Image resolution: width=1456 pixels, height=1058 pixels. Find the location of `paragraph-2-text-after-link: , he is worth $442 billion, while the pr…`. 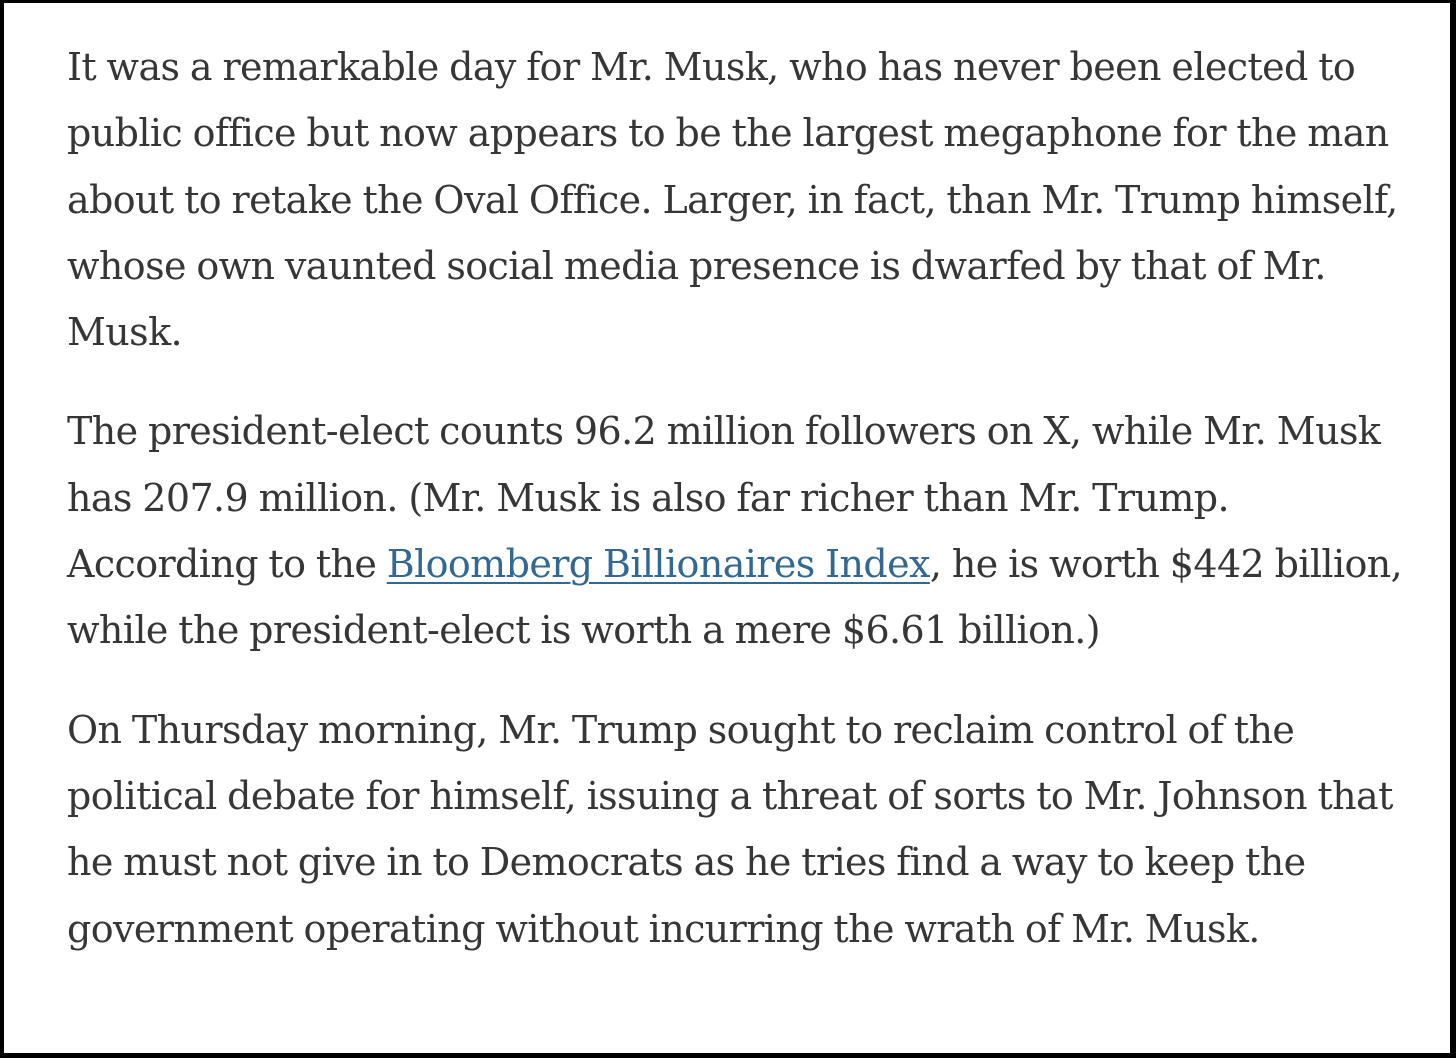

paragraph-2-text-after-link: , he is worth $442 billion, while the pr… is located at coordinates (735, 597).